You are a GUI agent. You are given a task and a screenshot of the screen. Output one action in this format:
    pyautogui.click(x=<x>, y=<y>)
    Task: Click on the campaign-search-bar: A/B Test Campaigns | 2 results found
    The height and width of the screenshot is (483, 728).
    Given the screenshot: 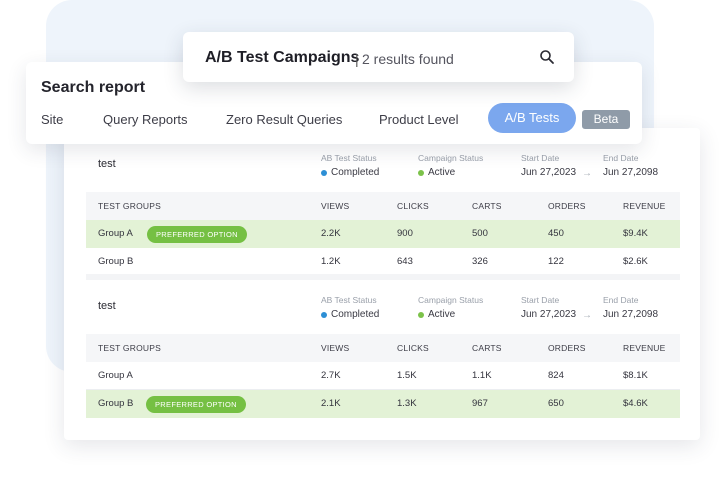 What is the action you would take?
    pyautogui.click(x=378, y=57)
    